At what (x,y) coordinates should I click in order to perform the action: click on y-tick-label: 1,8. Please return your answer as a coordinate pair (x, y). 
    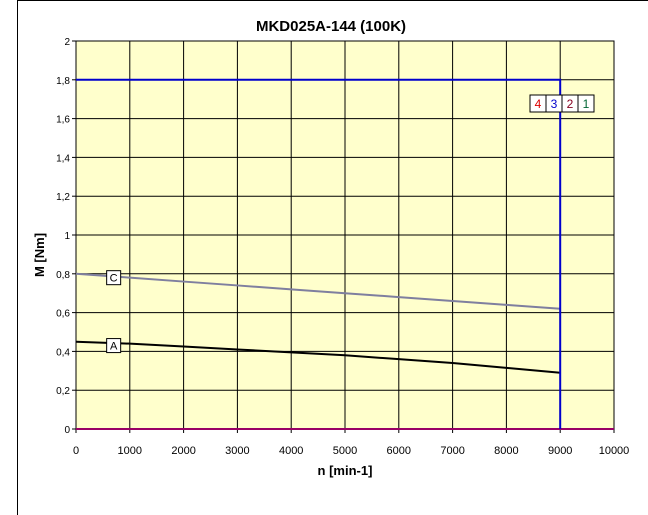
    Looking at the image, I should click on (63, 81).